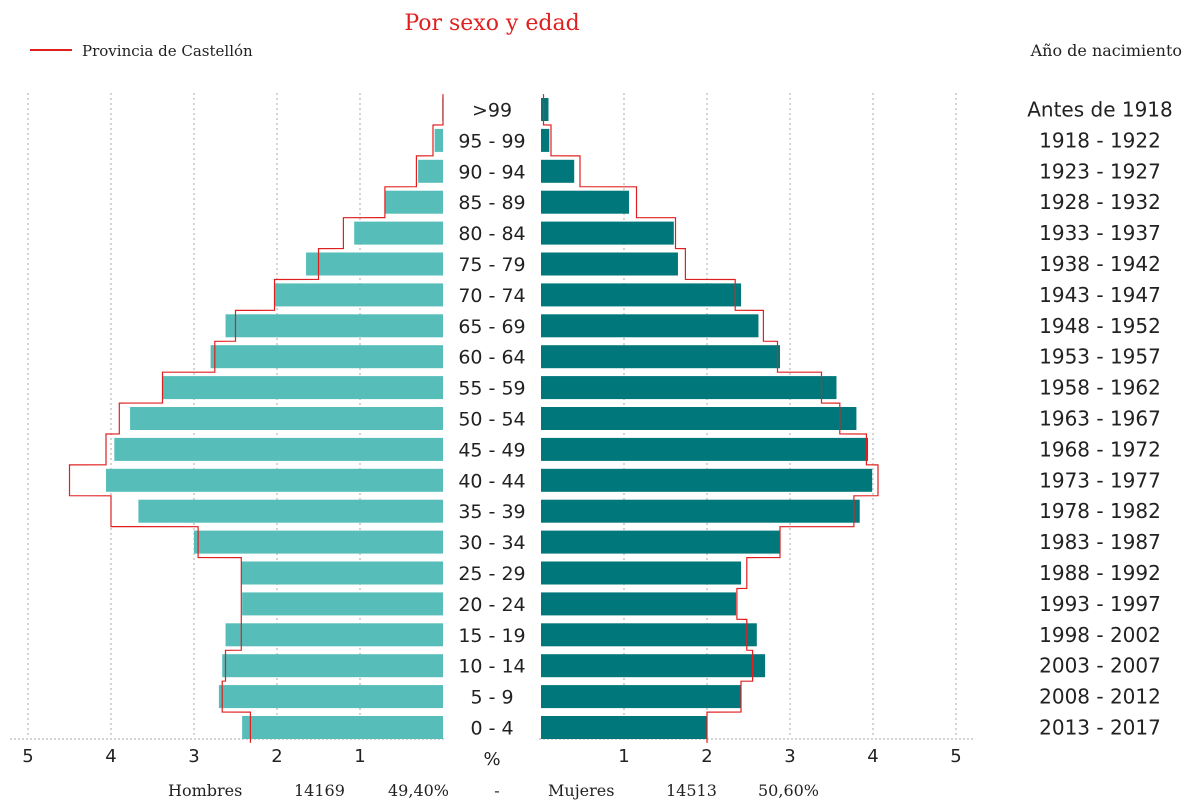 The width and height of the screenshot is (1185, 800). Describe the element at coordinates (1100, 140) in the screenshot. I see `birth-year-label: 1918 - 1922` at that location.